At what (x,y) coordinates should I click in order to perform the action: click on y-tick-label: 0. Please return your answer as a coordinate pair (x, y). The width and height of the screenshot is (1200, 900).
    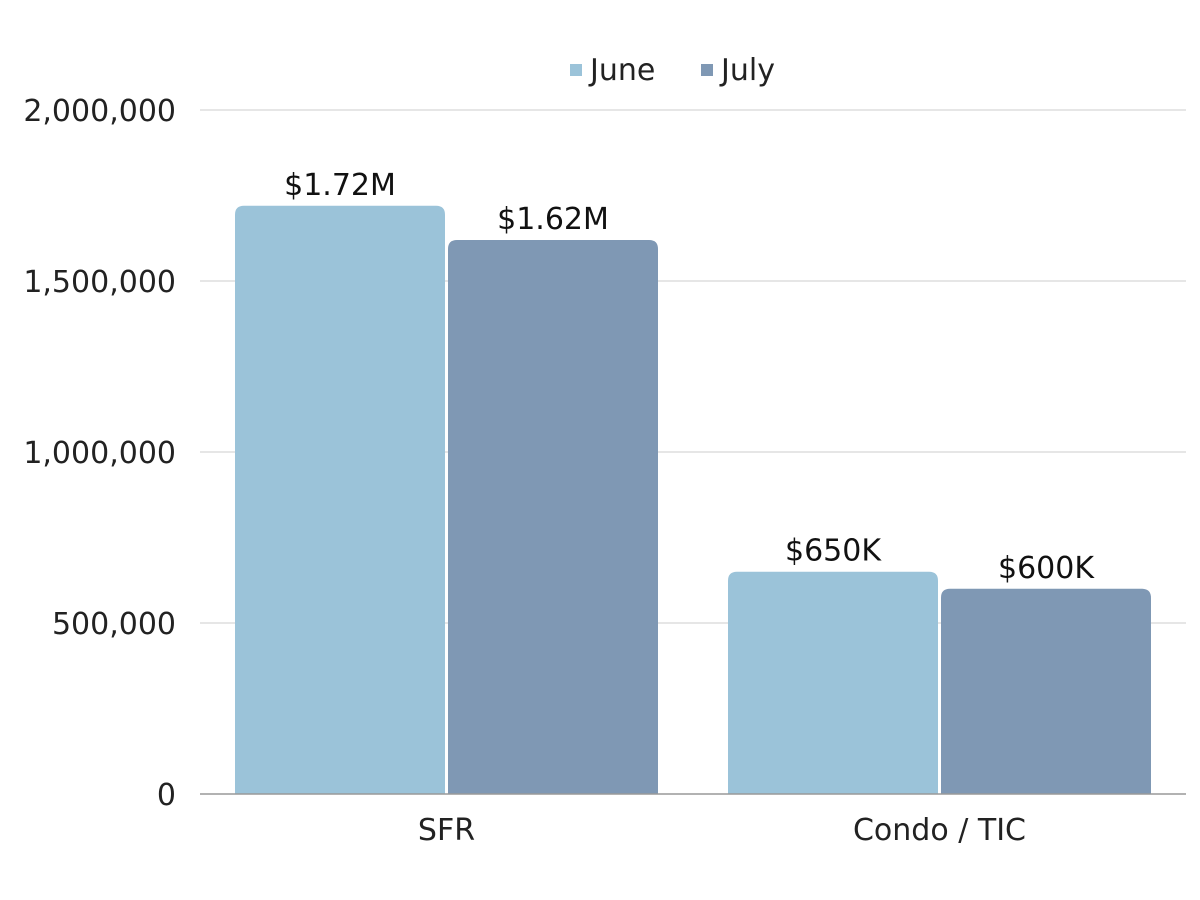
    Looking at the image, I should click on (166, 795).